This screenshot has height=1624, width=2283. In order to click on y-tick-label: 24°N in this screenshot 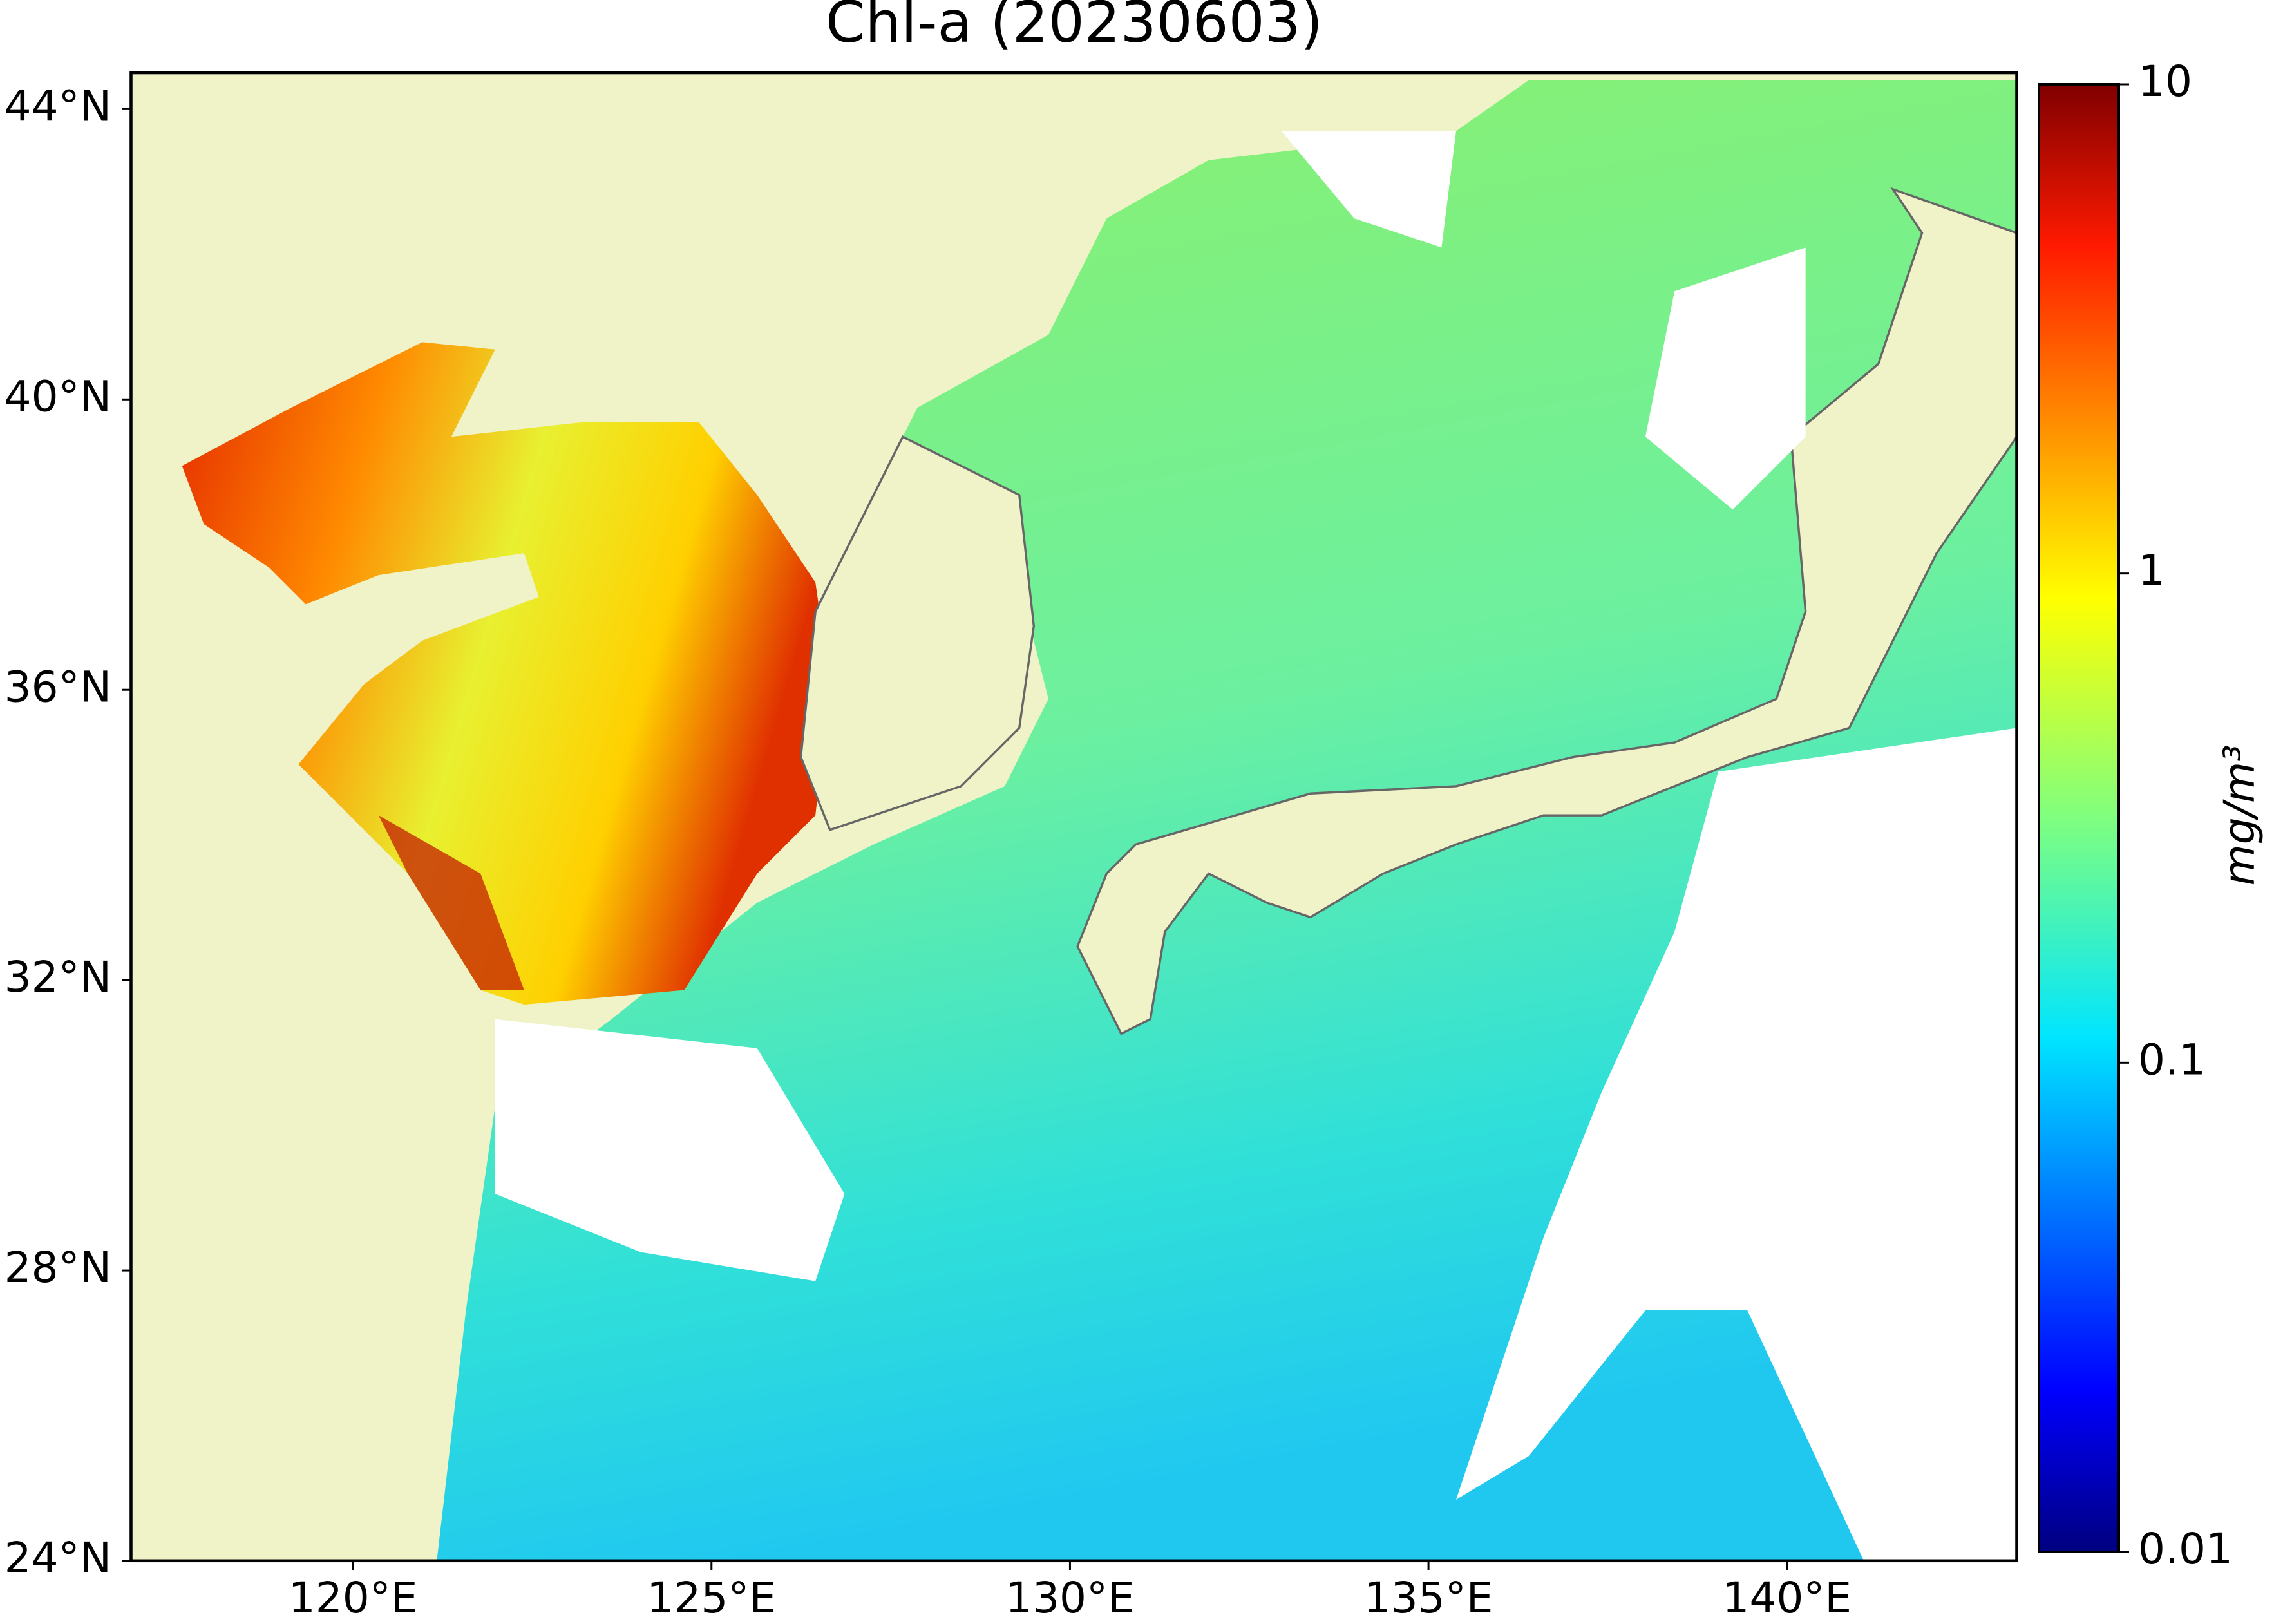, I will do `click(58, 1558)`.